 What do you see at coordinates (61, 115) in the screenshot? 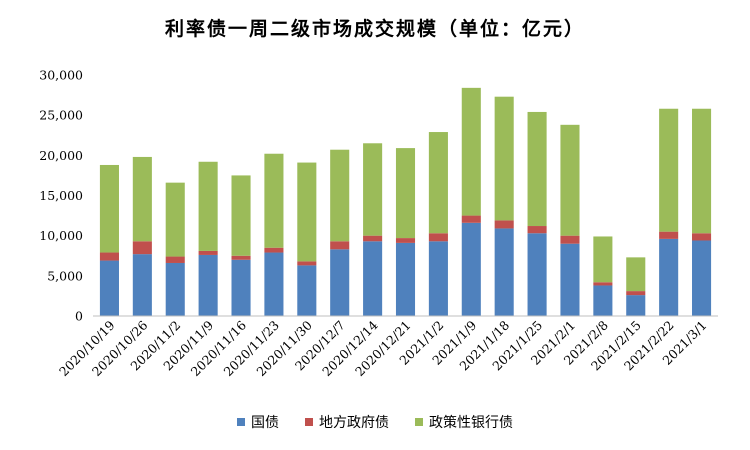
I see `y-tick-label: 25,000` at bounding box center [61, 115].